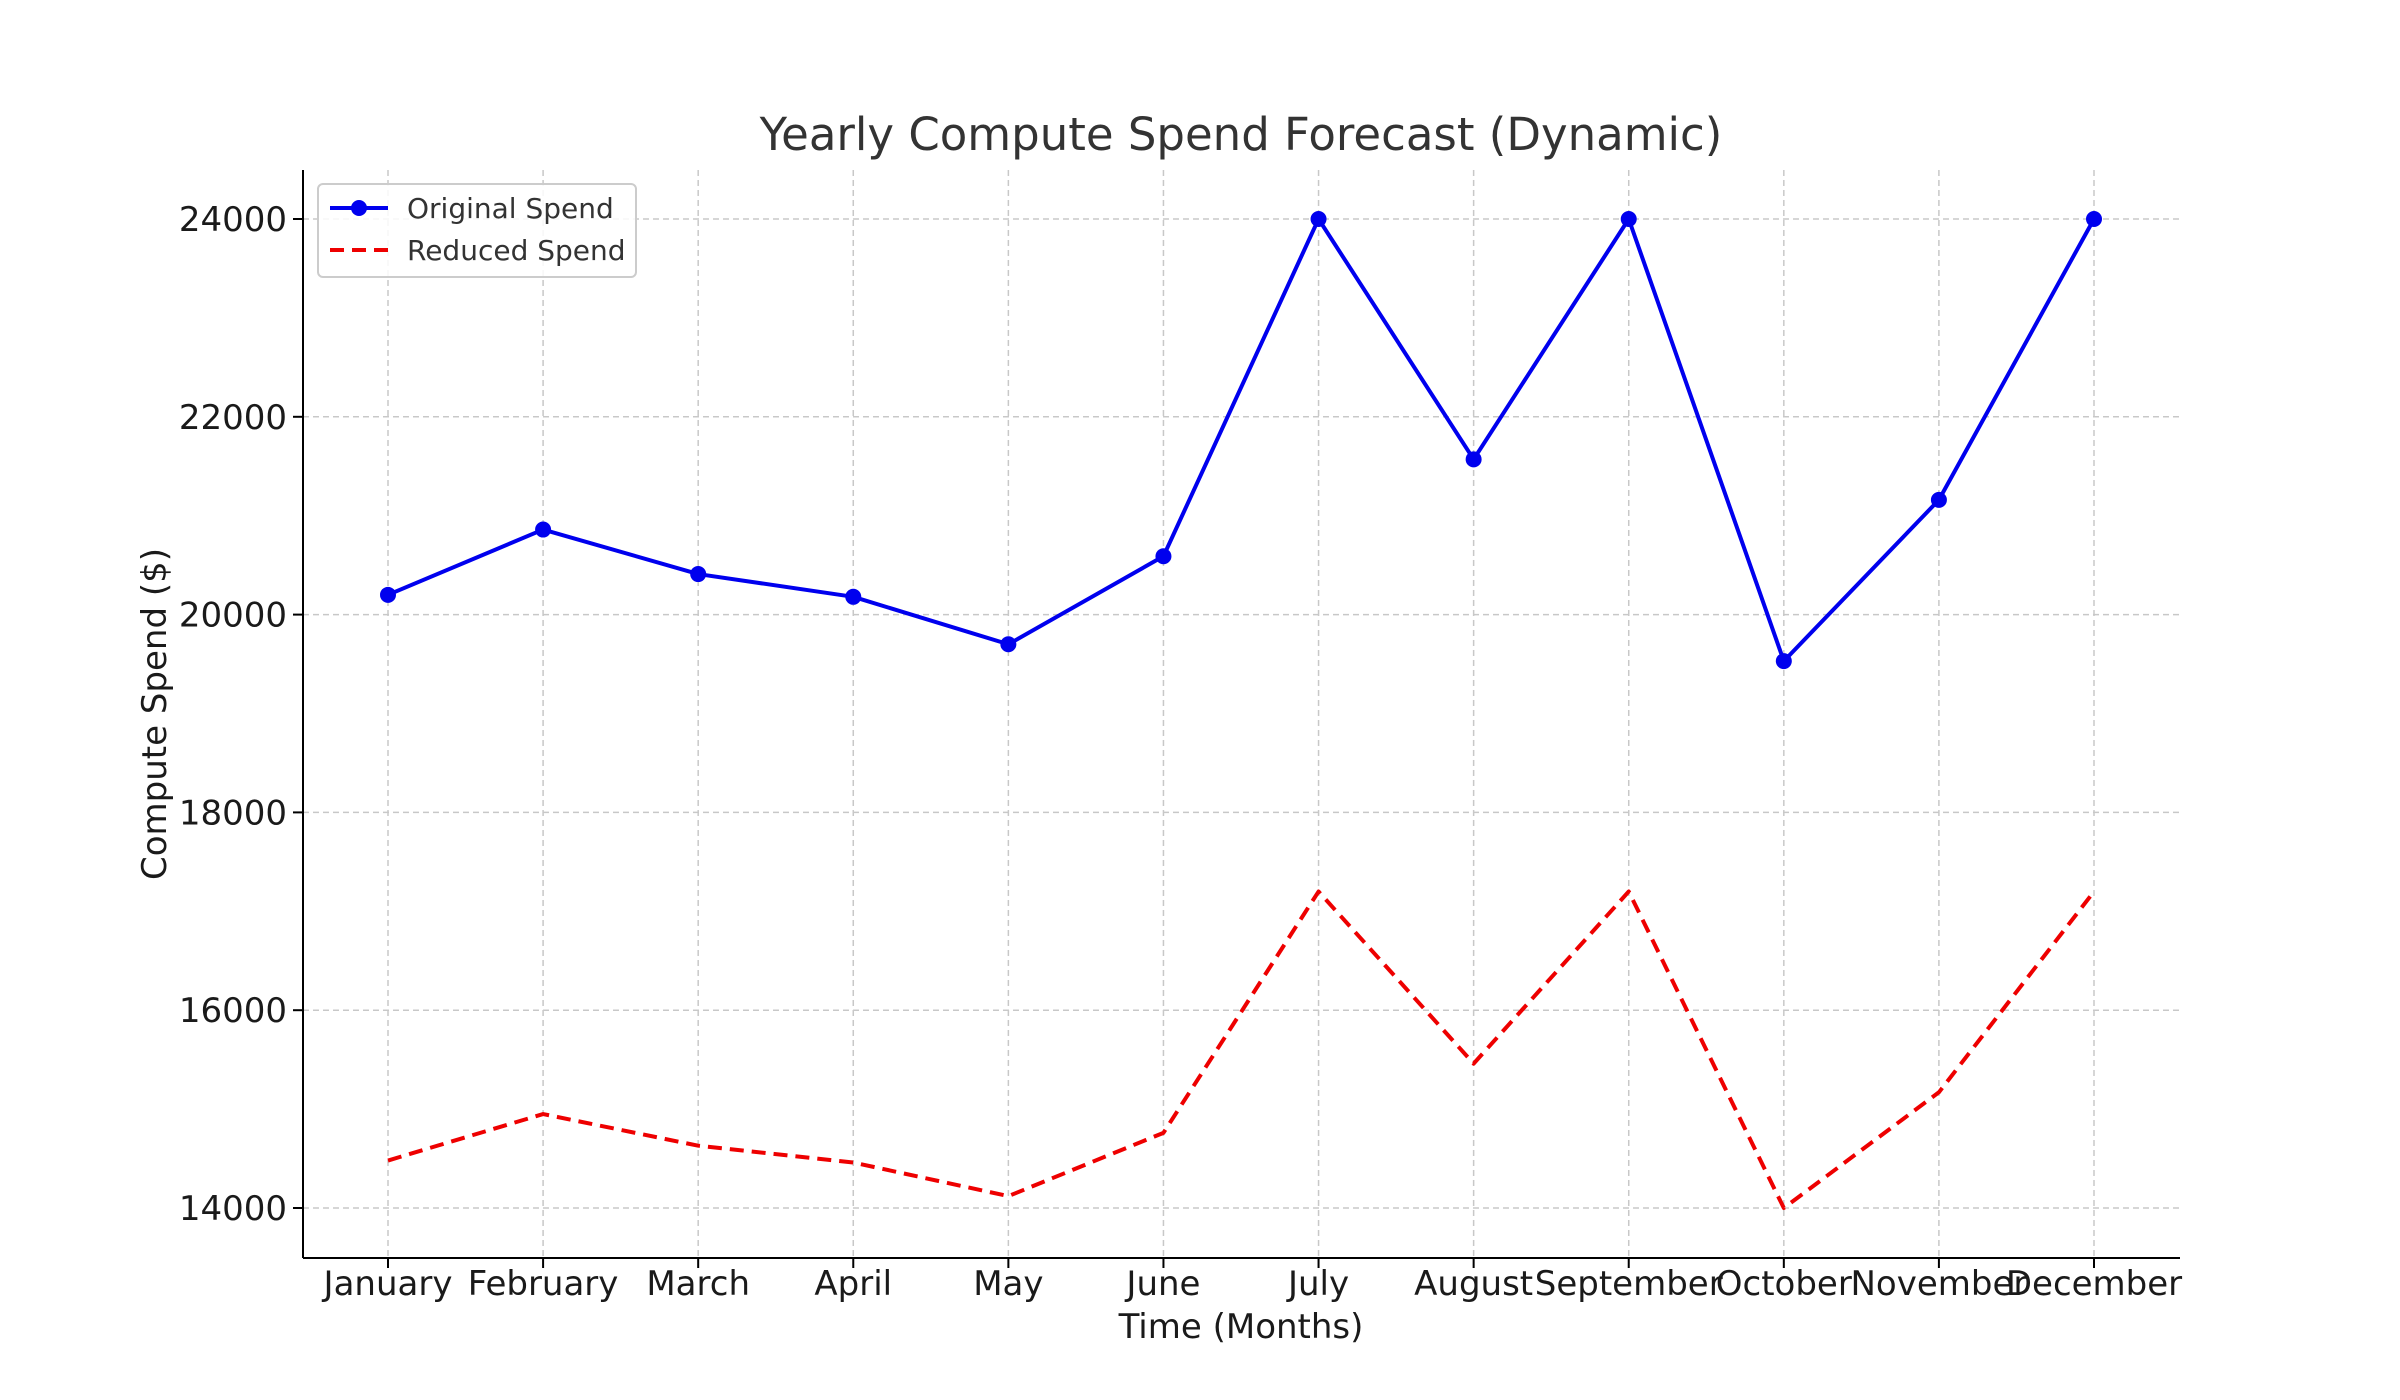  I want to click on x-tick-label: April, so click(853, 1284).